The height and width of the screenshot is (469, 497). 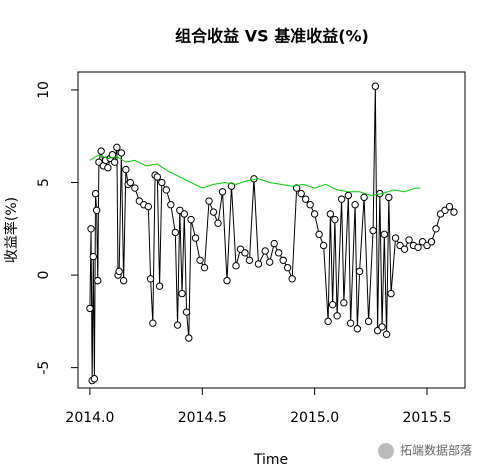 I want to click on y-axis-label: 收益率(%), so click(x=11, y=230).